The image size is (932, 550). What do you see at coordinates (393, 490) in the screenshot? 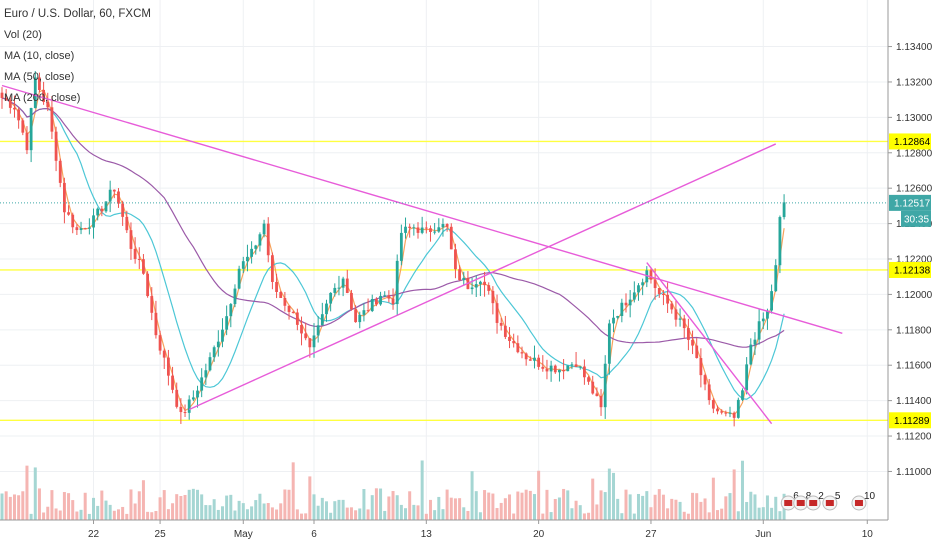
I see `volume-bars` at bounding box center [393, 490].